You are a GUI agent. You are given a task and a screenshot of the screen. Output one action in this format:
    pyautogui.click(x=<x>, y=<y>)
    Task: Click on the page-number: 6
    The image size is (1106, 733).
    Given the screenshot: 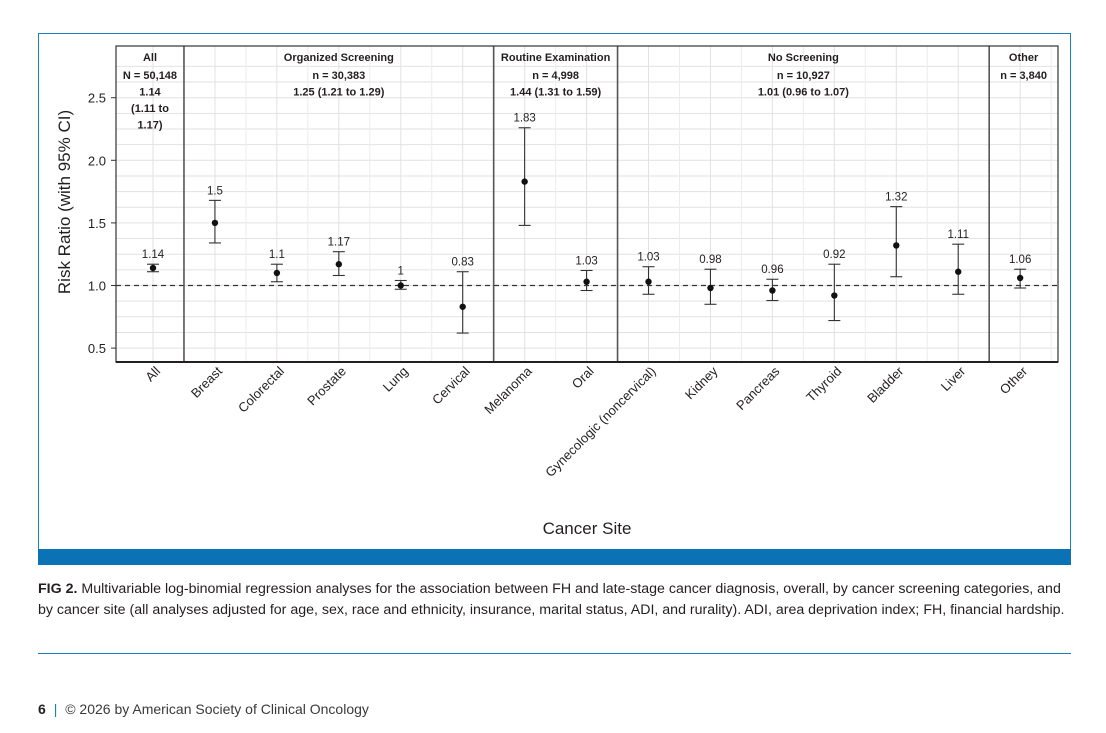 What is the action you would take?
    pyautogui.click(x=42, y=709)
    